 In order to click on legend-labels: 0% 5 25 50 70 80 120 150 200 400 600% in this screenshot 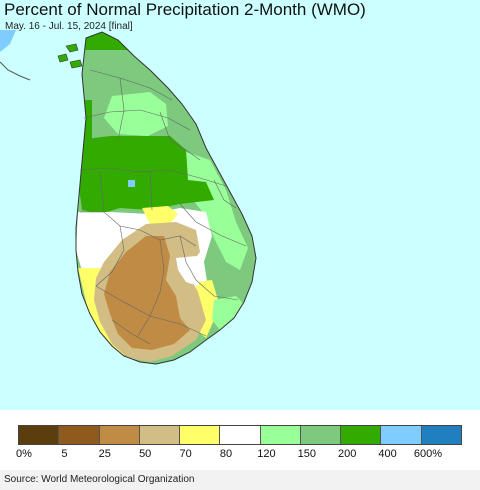, I will do `click(240, 455)`.